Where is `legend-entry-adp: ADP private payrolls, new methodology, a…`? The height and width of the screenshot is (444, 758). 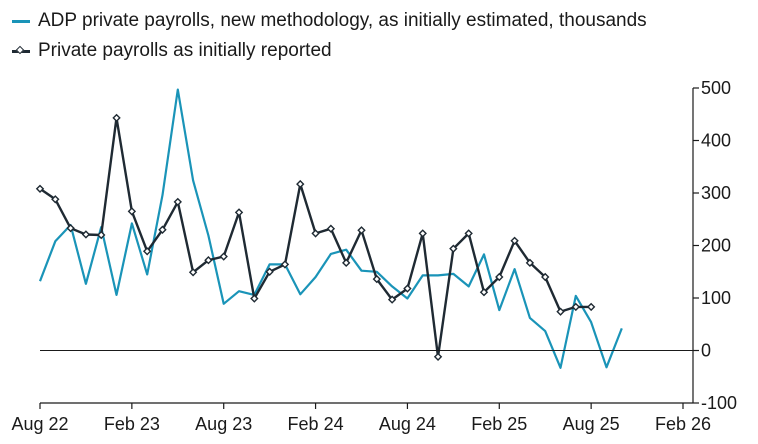
legend-entry-adp: ADP private payrolls, new methodology, a… is located at coordinates (329, 21).